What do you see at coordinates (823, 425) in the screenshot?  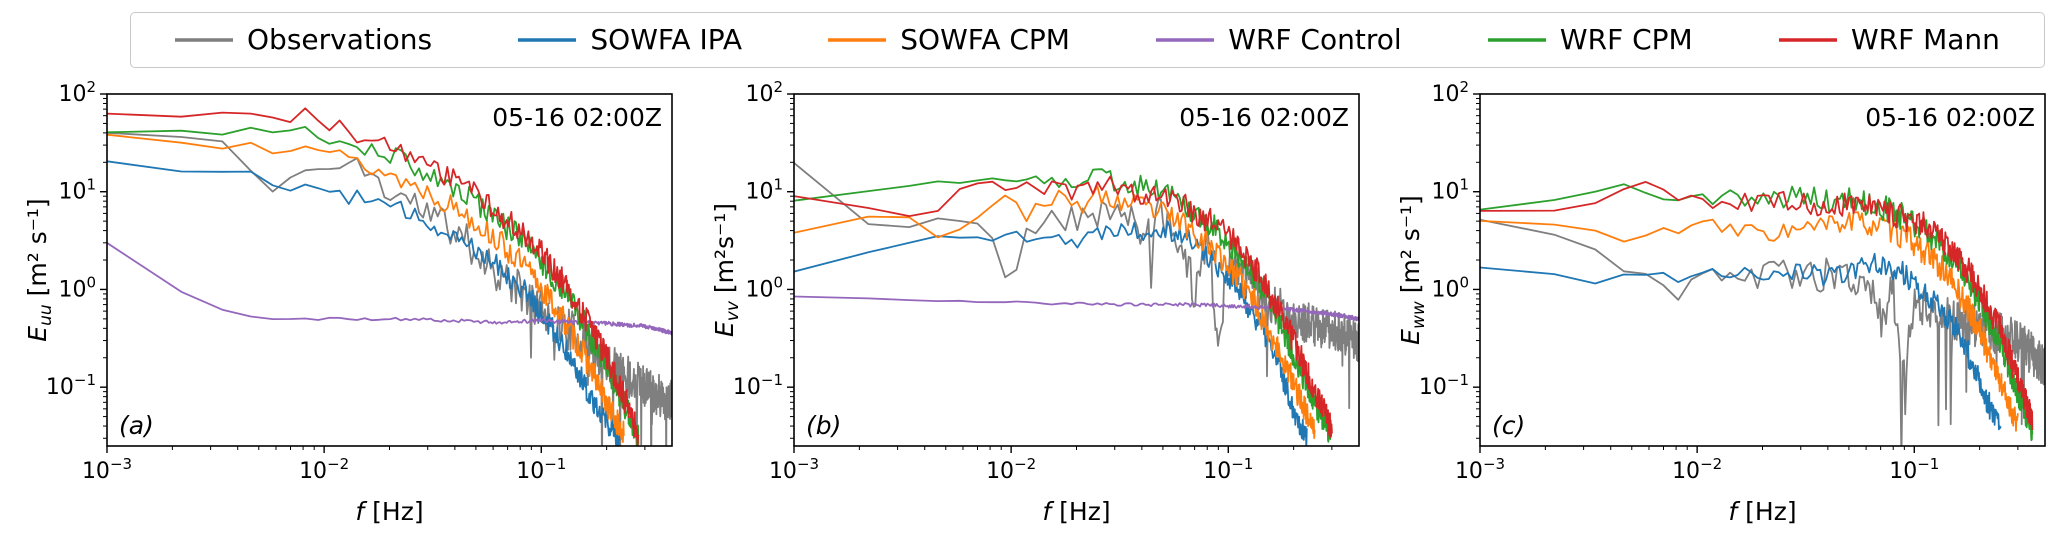 I see `panel-letter: (b)` at bounding box center [823, 425].